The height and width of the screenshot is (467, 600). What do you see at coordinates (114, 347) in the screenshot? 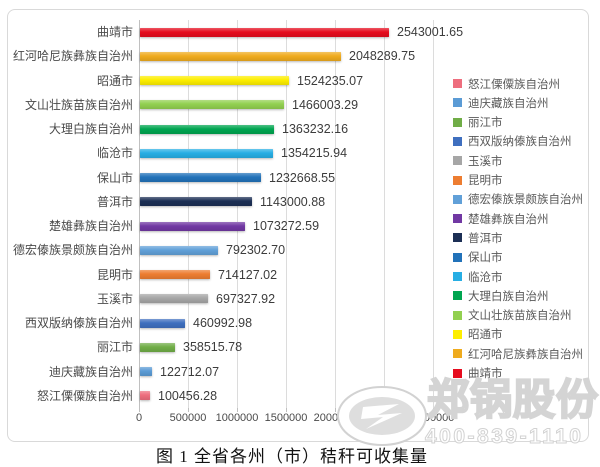
I see `category-label: 丽江市` at bounding box center [114, 347].